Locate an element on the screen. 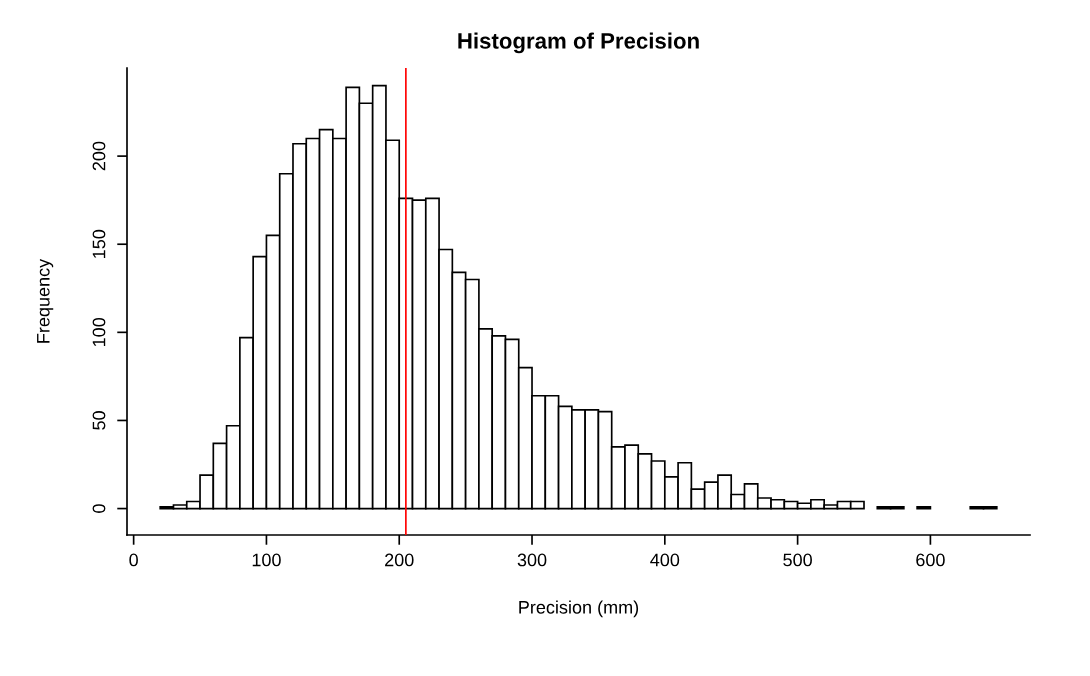 The height and width of the screenshot is (676, 1090). x-tick-label: 200 is located at coordinates (399, 560).